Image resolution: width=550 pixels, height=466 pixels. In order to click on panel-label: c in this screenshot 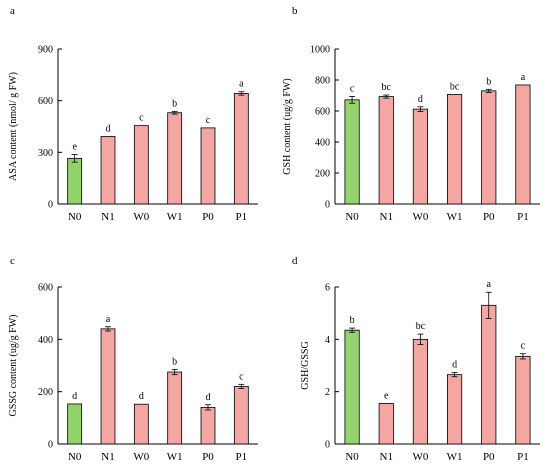, I will do `click(12, 261)`.